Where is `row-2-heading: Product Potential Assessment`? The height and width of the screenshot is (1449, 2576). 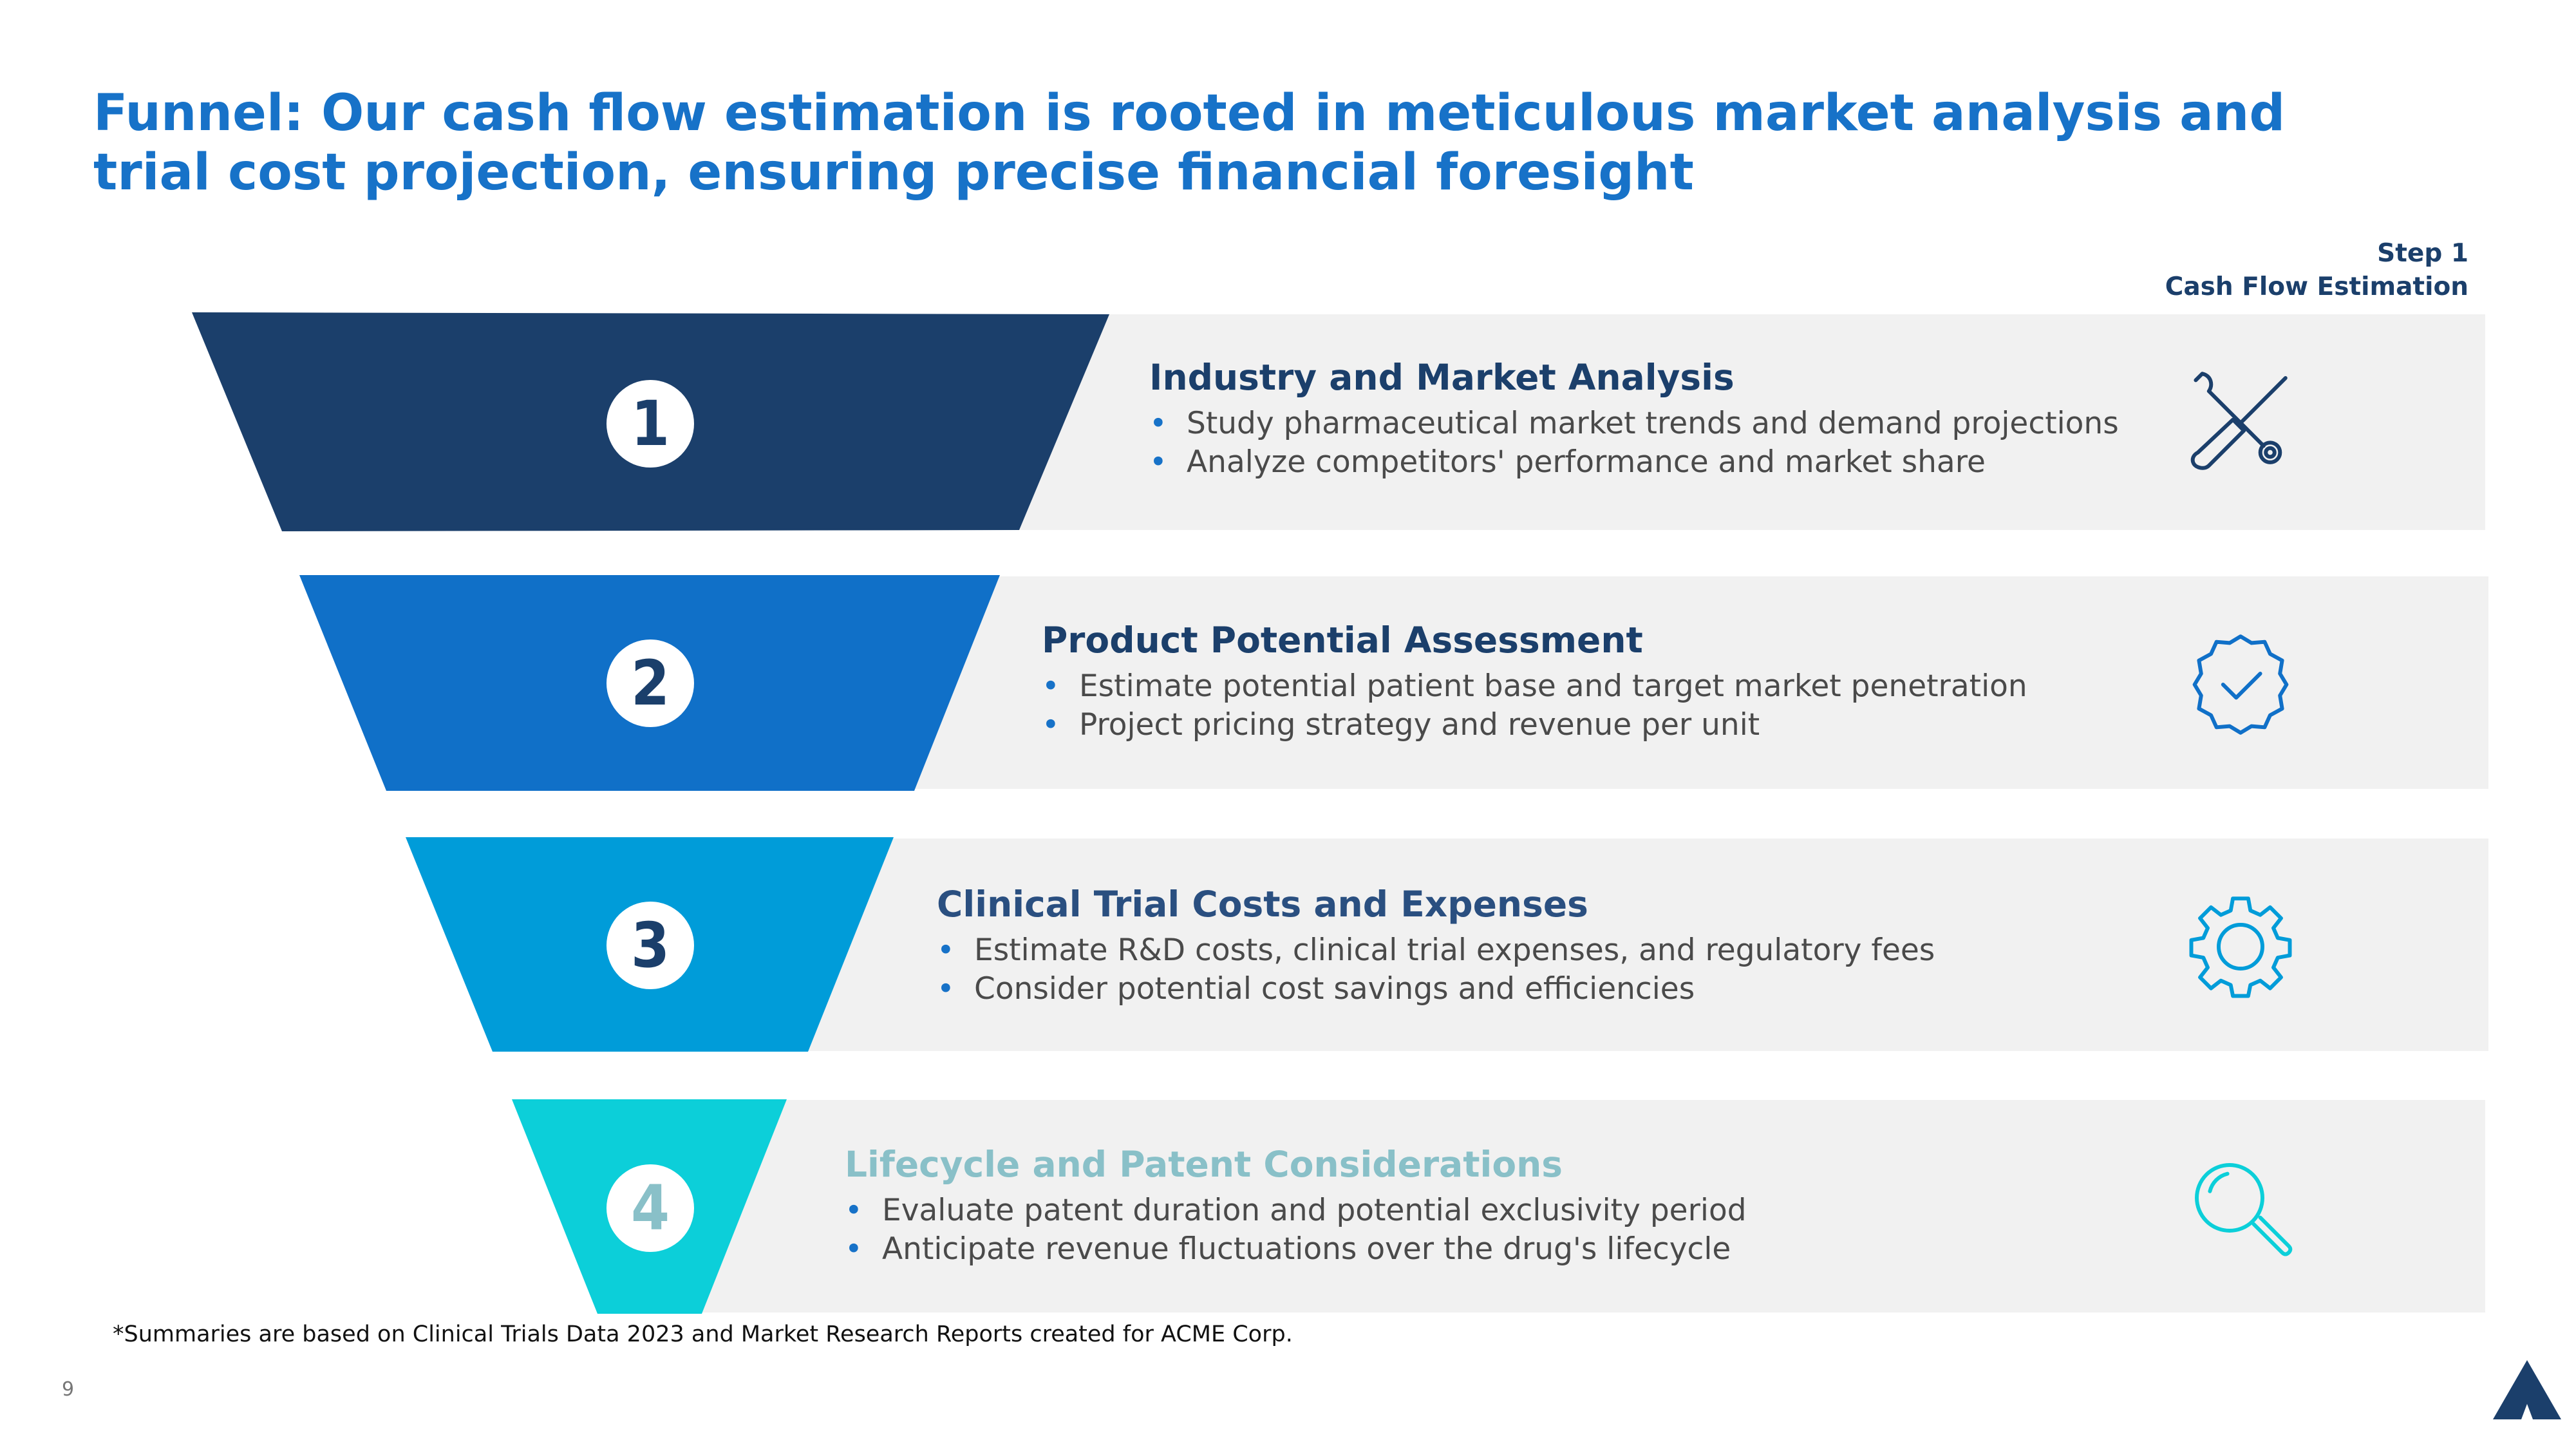 row-2-heading: Product Potential Assessment is located at coordinates (1342, 640).